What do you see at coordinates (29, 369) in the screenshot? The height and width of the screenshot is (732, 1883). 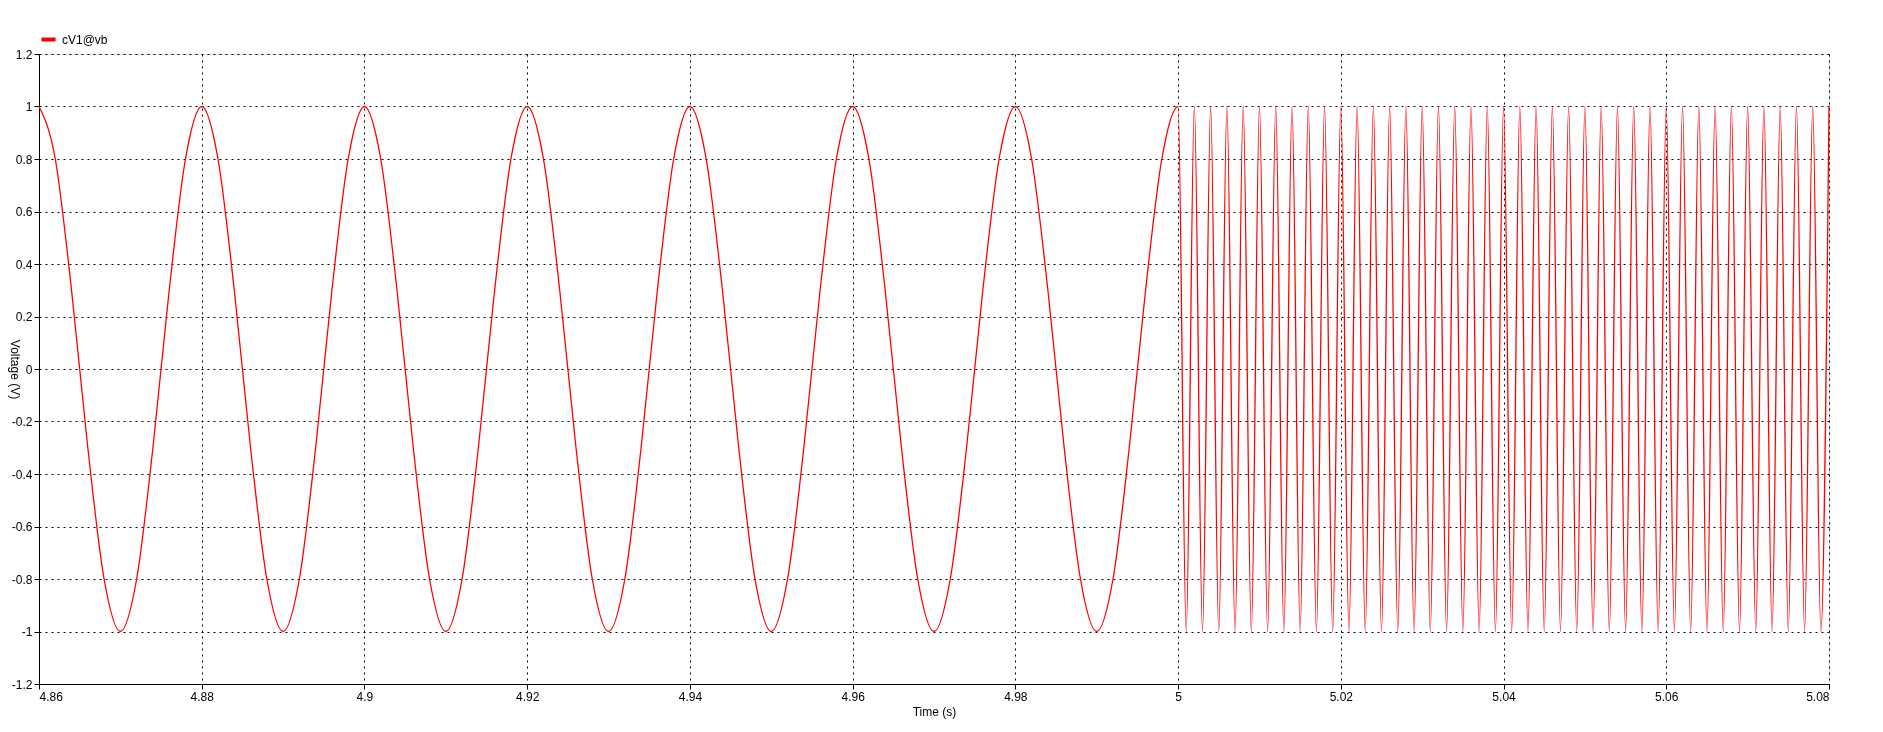 I see `y-tick-label: 0` at bounding box center [29, 369].